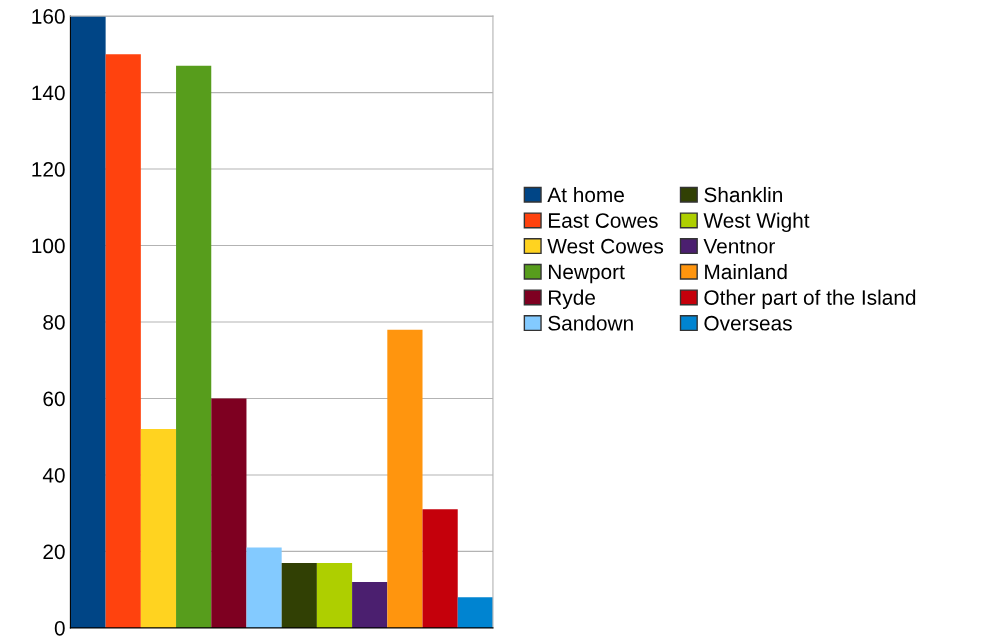 The width and height of the screenshot is (1006, 644). I want to click on legend-label: West Wight, so click(756, 222).